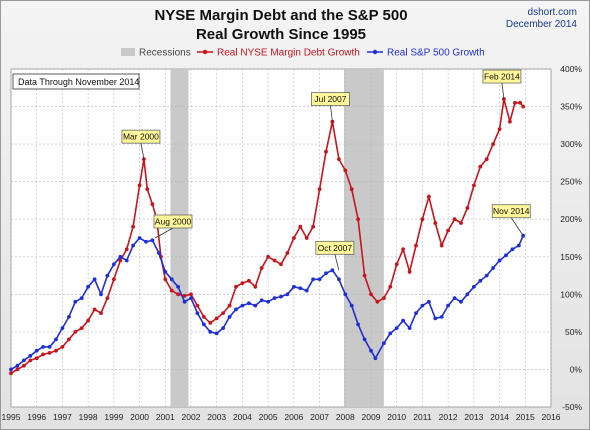  I want to click on callout-label: Jul 2007, so click(330, 99).